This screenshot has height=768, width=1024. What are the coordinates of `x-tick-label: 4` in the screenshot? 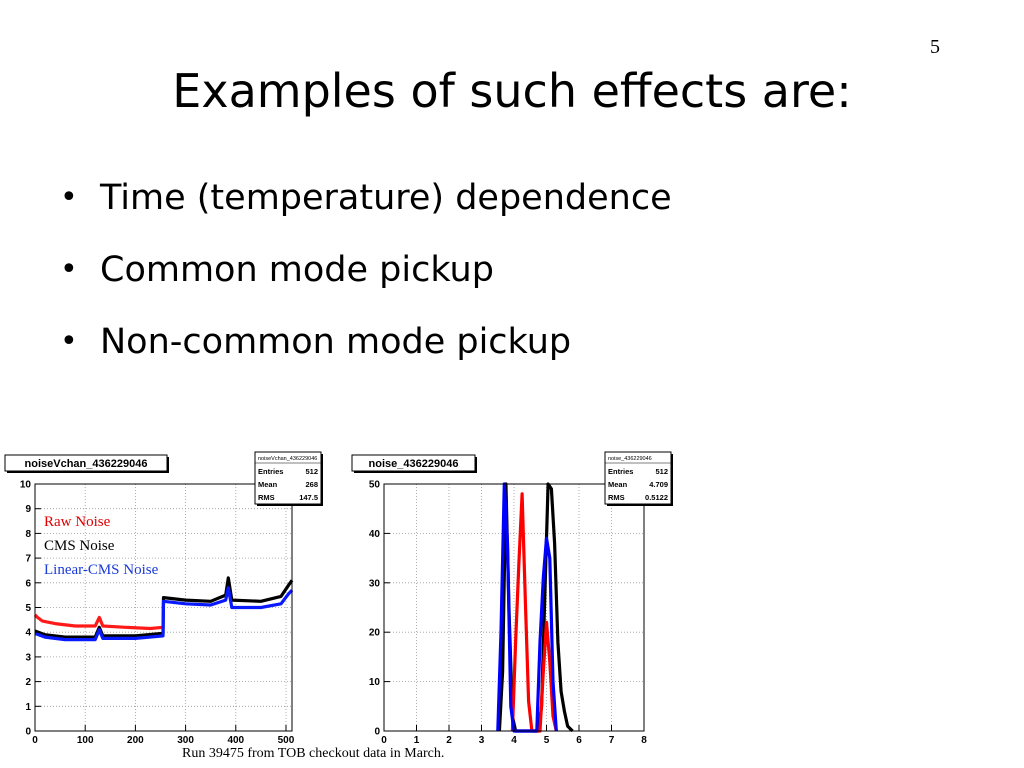 It's located at (514, 740).